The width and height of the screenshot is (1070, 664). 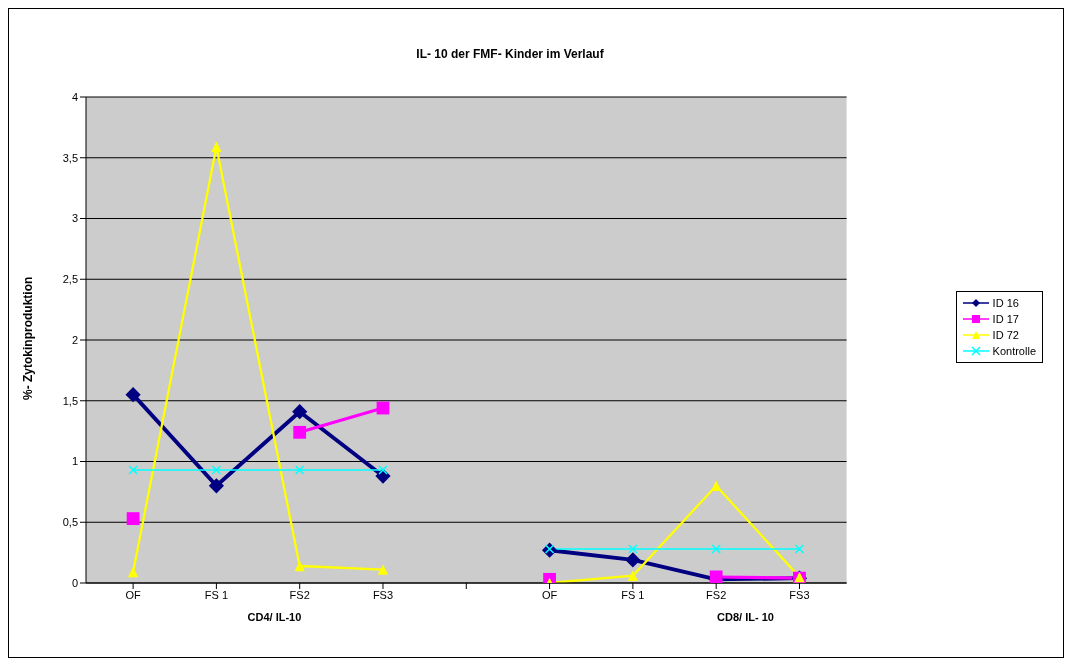 I want to click on text: CD4/ IL-10, so click(x=274, y=617).